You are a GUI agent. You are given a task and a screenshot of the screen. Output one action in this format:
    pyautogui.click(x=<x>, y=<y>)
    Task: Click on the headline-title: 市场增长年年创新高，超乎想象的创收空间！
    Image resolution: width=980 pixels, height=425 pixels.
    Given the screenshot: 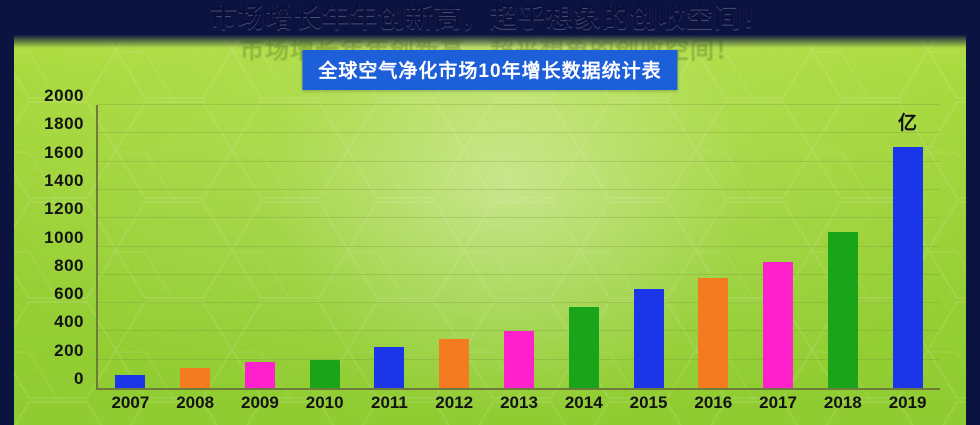 What is the action you would take?
    pyautogui.click(x=490, y=18)
    